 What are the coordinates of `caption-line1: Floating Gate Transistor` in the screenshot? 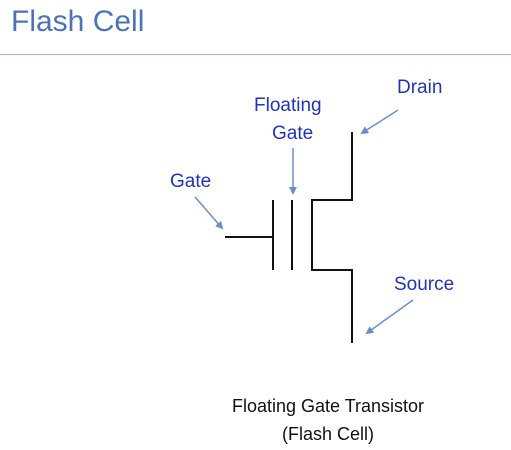 It's located at (328, 406).